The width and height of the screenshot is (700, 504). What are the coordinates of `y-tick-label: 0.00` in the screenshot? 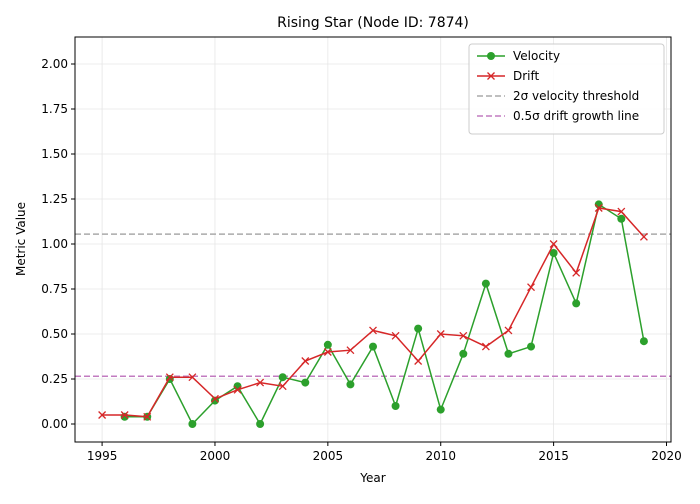 It's located at (54, 424).